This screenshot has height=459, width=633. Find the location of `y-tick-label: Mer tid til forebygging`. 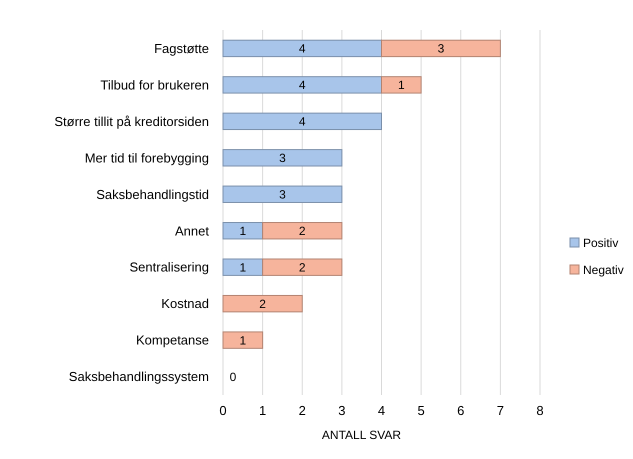

y-tick-label: Mer tid til forebygging is located at coordinates (146, 158).